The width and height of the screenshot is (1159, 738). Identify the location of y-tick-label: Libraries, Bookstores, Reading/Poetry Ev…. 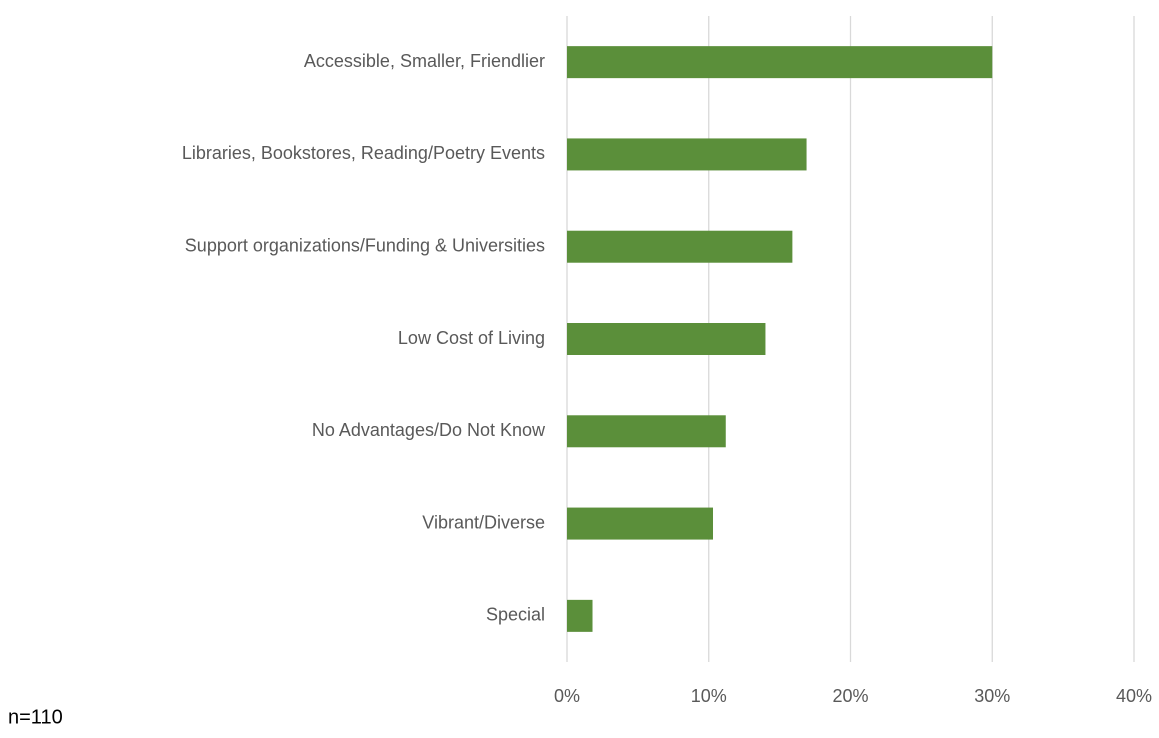
(363, 153).